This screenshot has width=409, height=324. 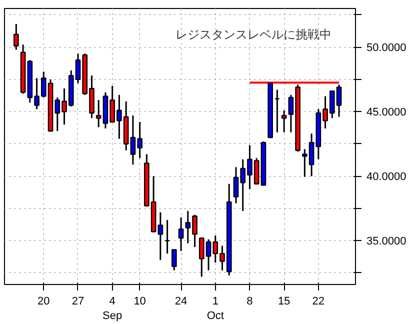 I want to click on x-tick-label: 15, so click(x=284, y=302).